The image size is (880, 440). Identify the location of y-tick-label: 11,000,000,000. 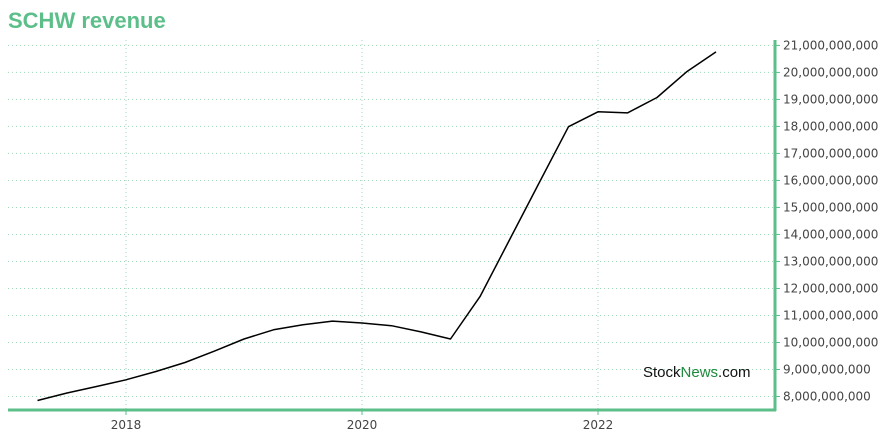
(830, 315).